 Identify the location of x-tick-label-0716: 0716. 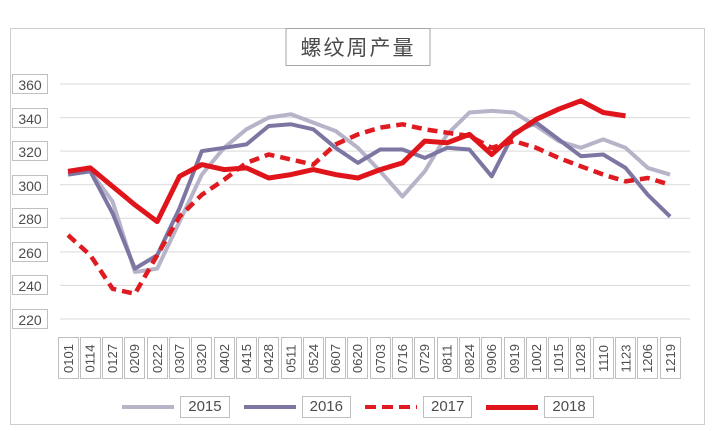
(402, 358).